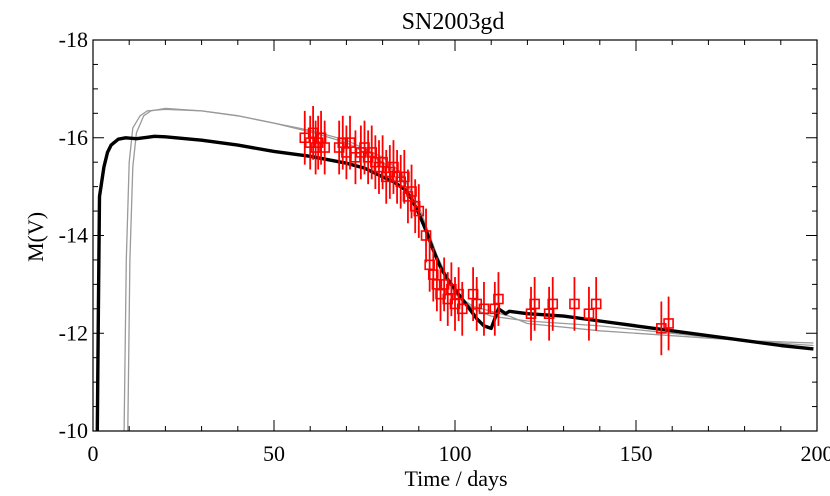 Image resolution: width=830 pixels, height=496 pixels. I want to click on x-tick-label: 50, so click(274, 453).